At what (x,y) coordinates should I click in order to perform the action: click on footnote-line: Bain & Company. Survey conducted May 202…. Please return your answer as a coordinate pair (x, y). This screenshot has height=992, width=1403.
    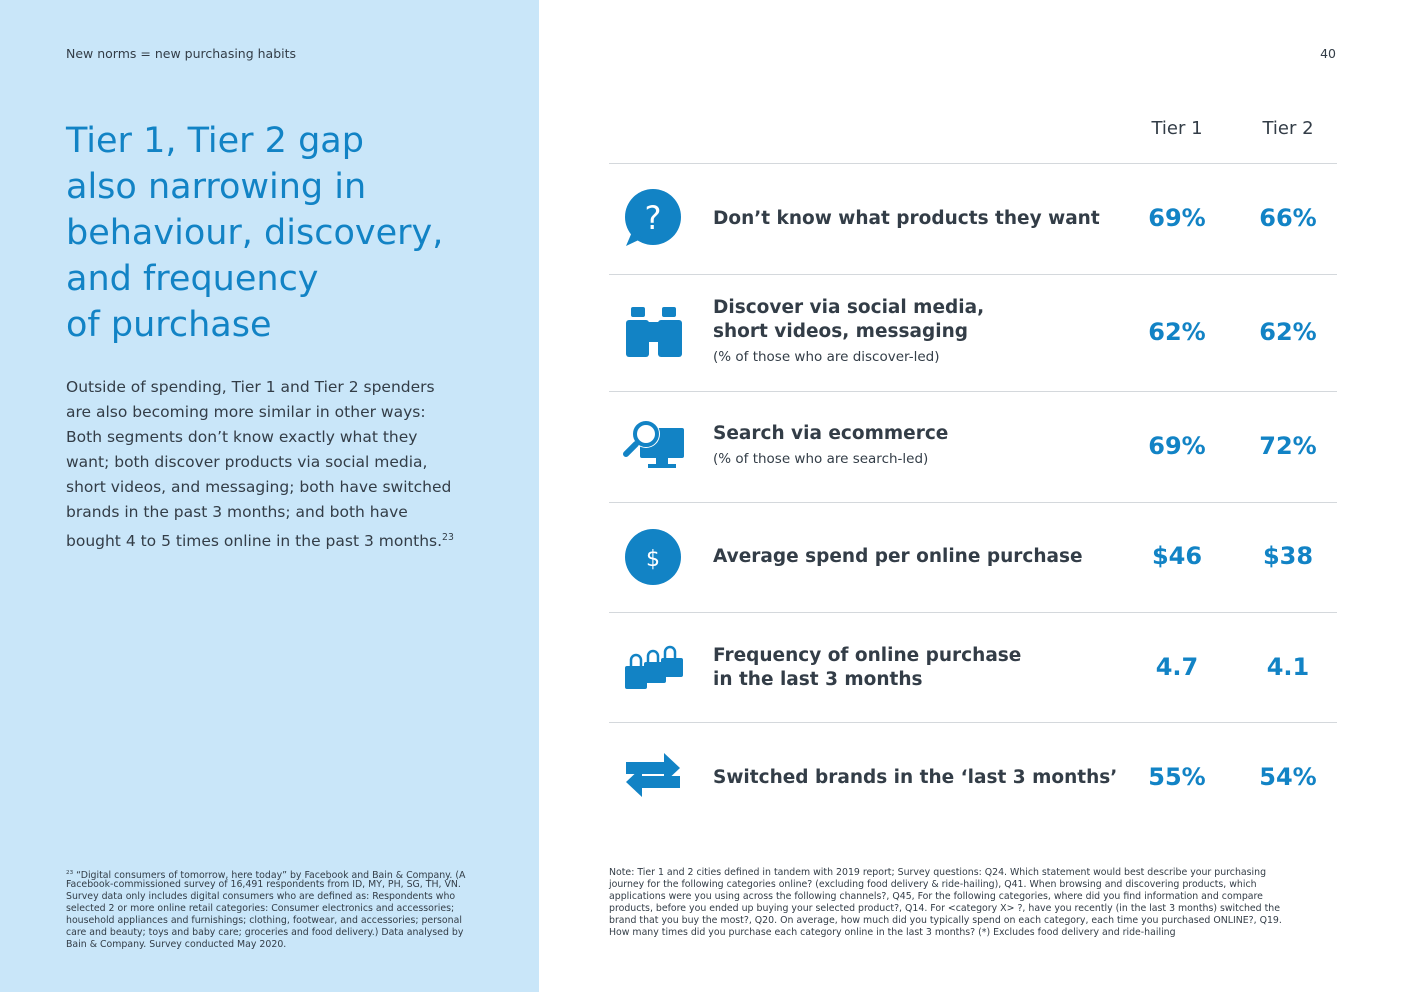
    Looking at the image, I should click on (176, 944).